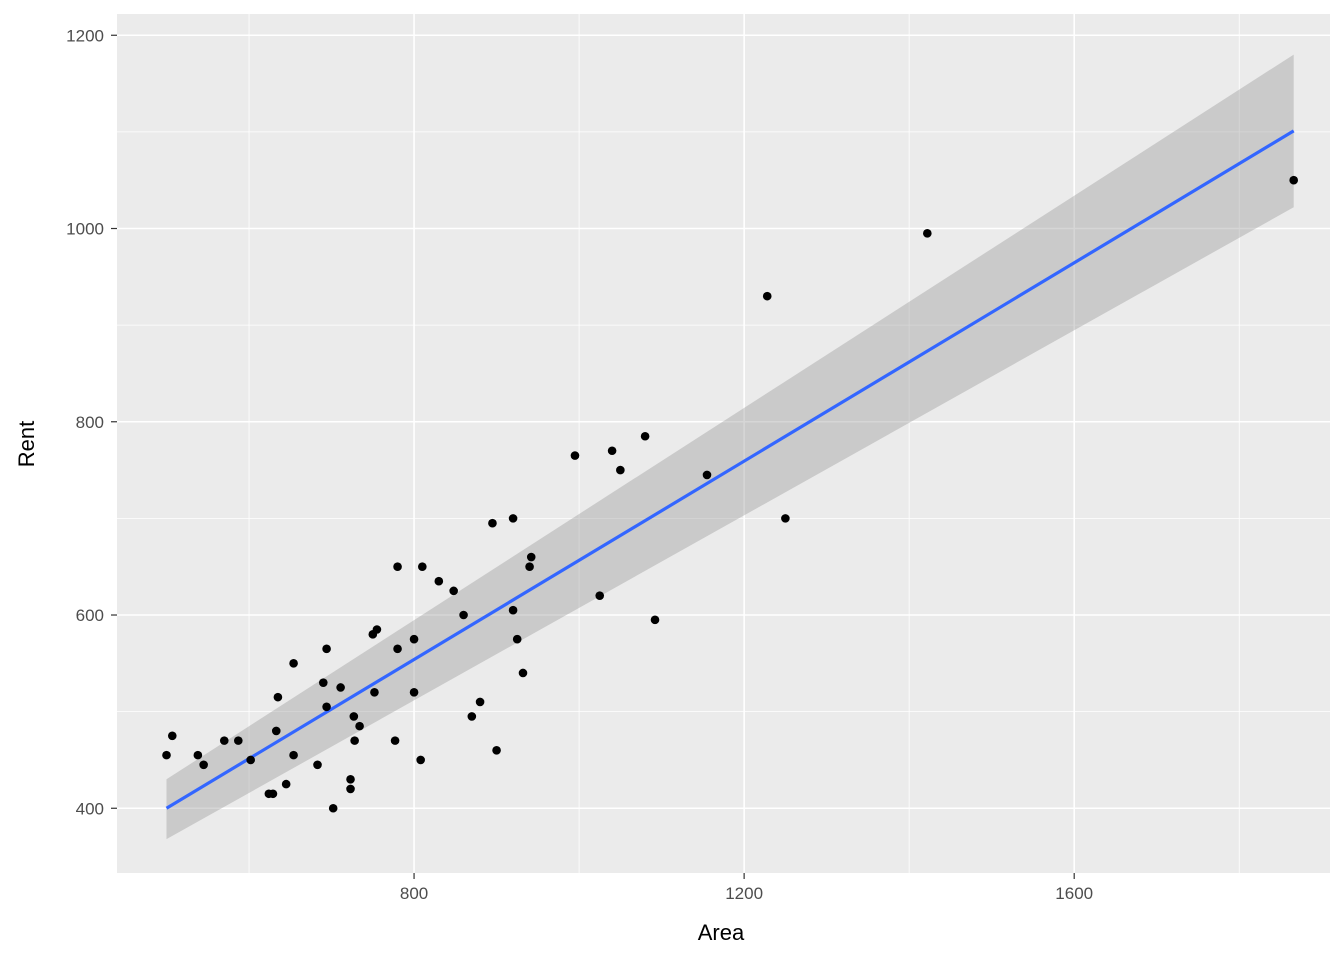 The height and width of the screenshot is (960, 1344). Describe the element at coordinates (85, 35) in the screenshot. I see `y-tick-label: 1200` at that location.